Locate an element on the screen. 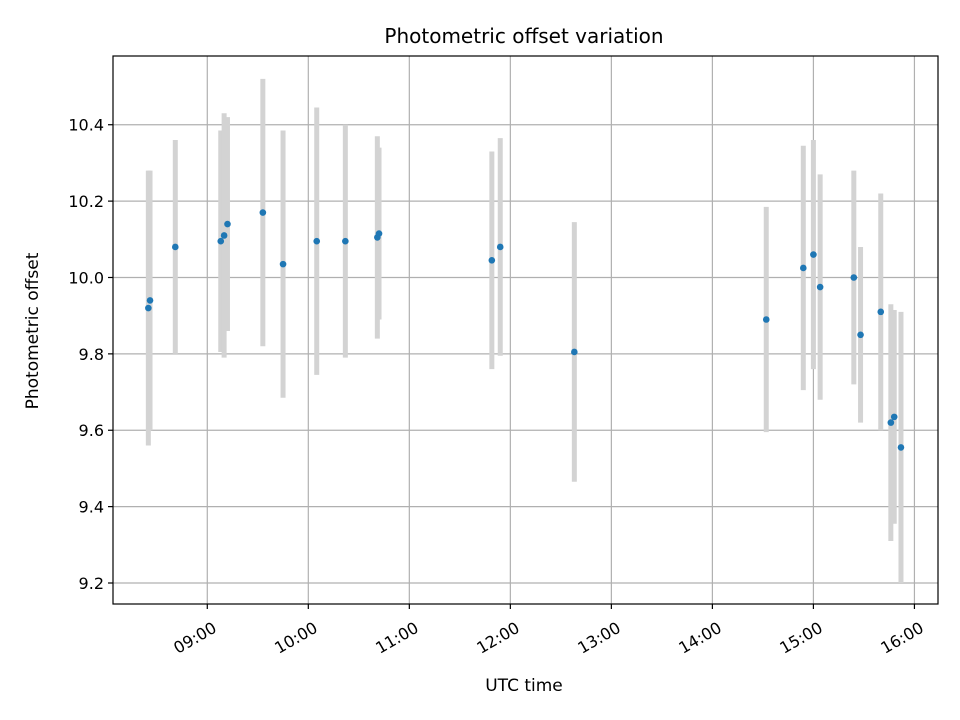  chart-title: Photometric offset variation is located at coordinates (523, 36).